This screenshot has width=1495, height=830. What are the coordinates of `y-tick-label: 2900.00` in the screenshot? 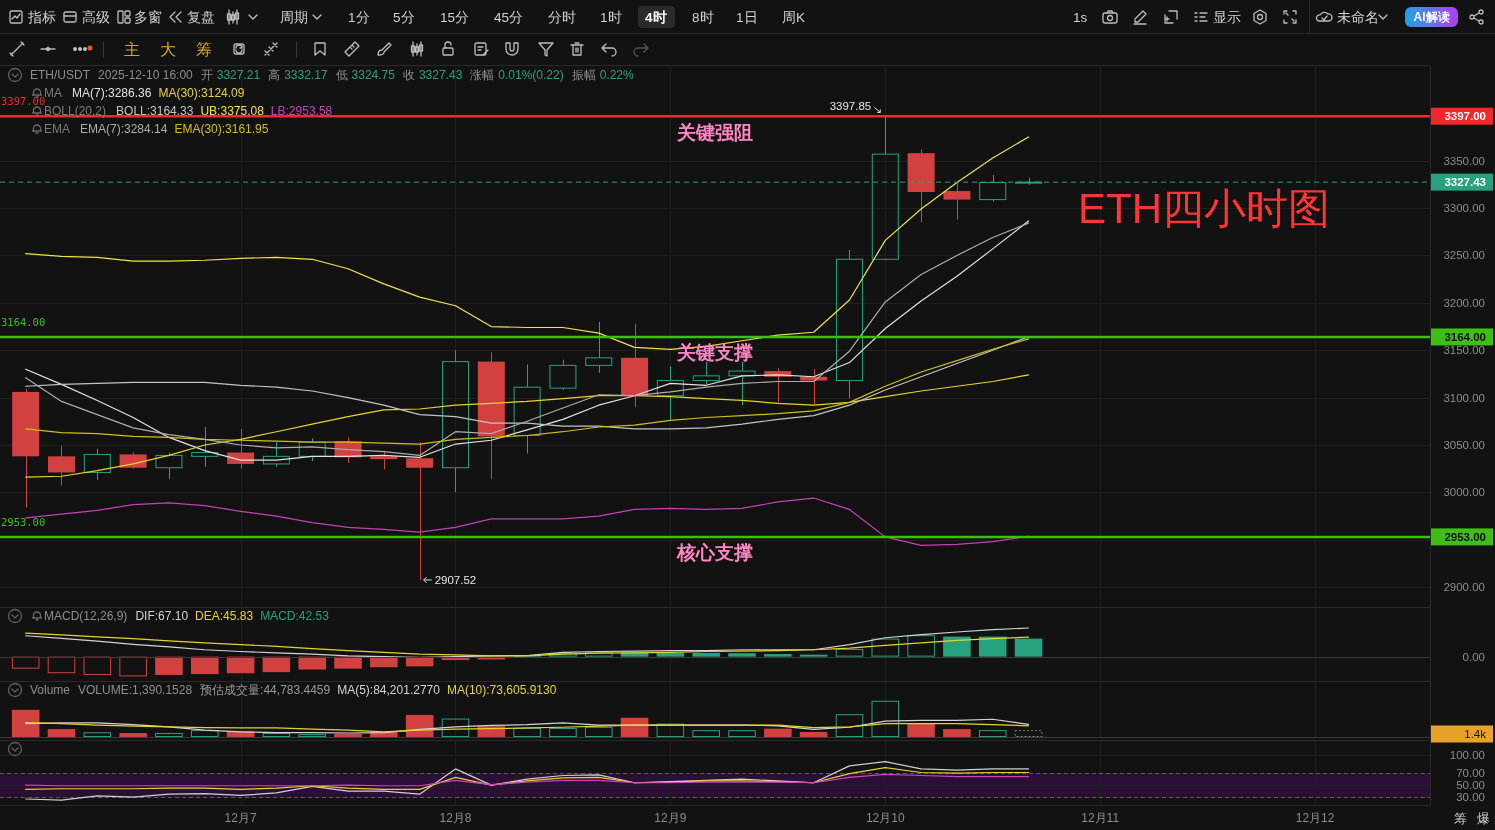 It's located at (1464, 587).